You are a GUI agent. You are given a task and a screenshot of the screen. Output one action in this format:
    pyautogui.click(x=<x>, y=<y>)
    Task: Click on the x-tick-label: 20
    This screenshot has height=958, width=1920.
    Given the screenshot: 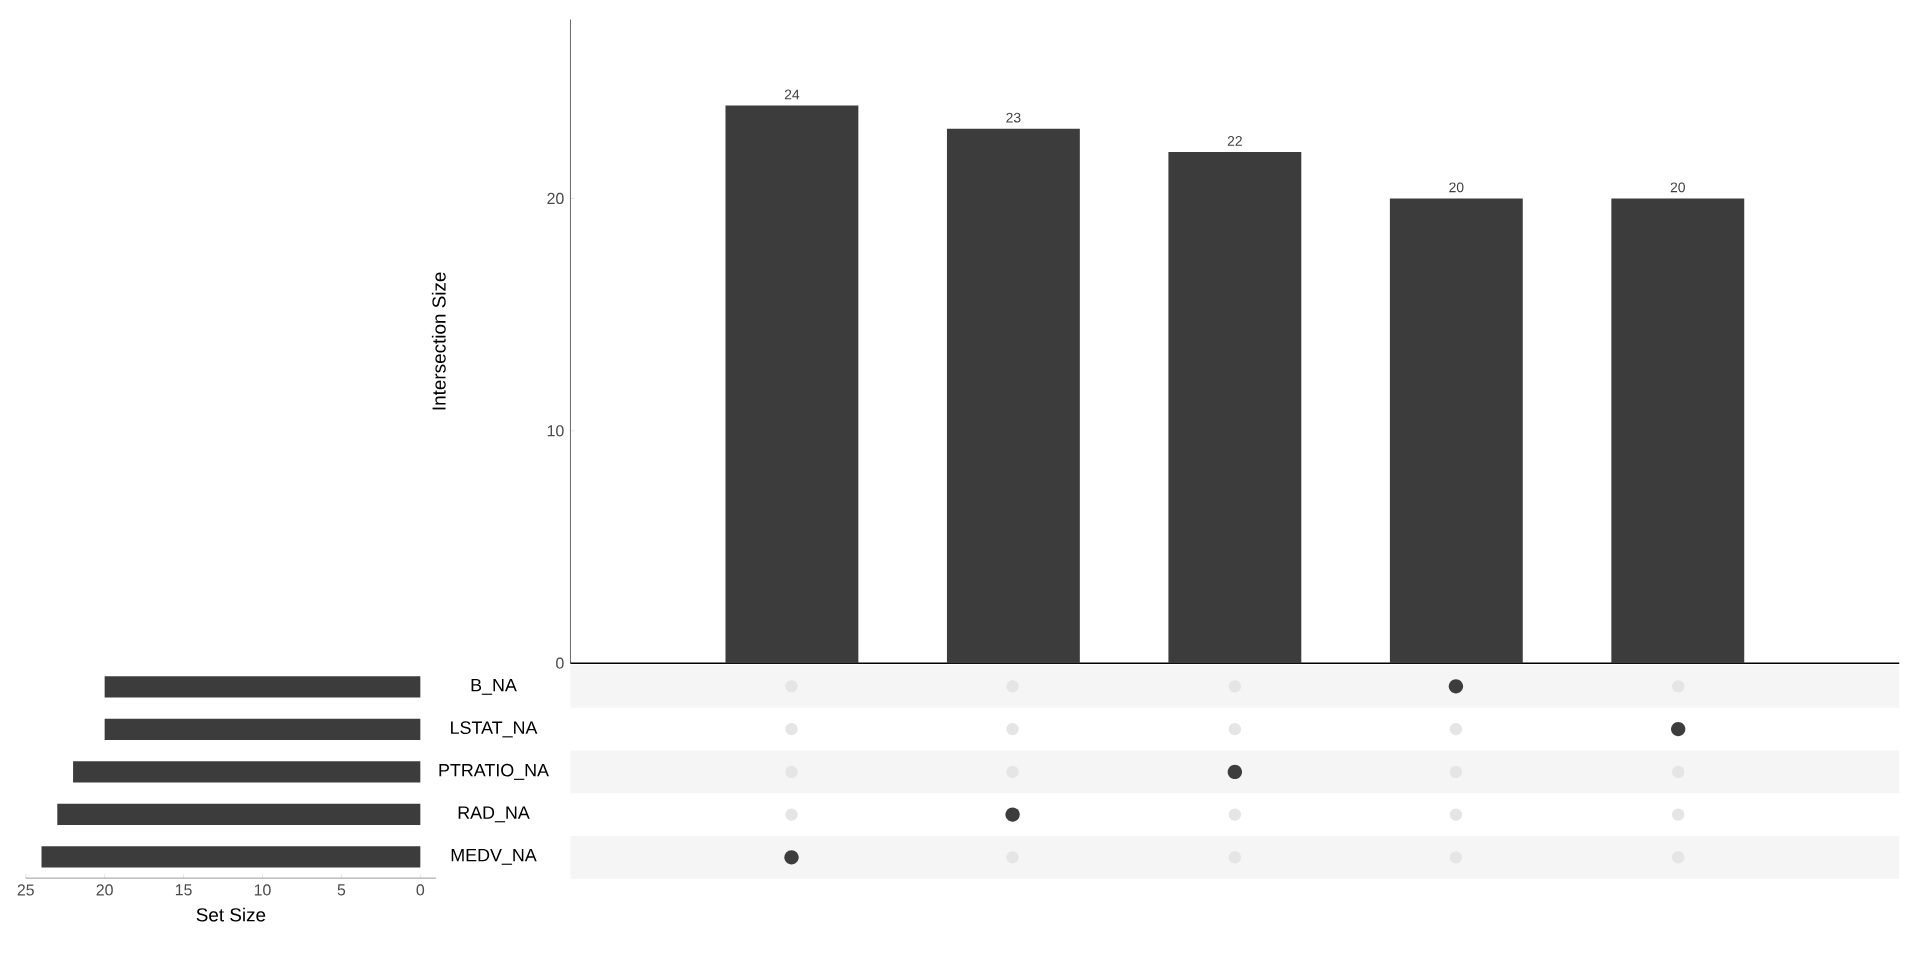 What is the action you would take?
    pyautogui.click(x=104, y=890)
    